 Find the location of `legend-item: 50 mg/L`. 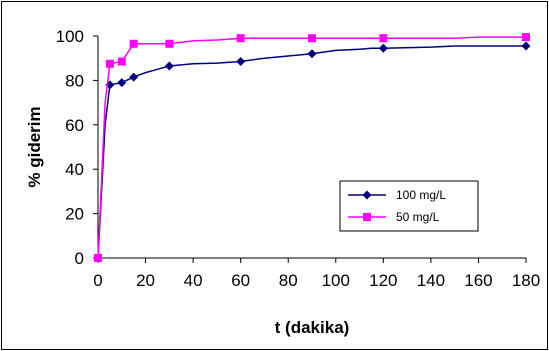

legend-item: 50 mg/L is located at coordinates (394, 217).